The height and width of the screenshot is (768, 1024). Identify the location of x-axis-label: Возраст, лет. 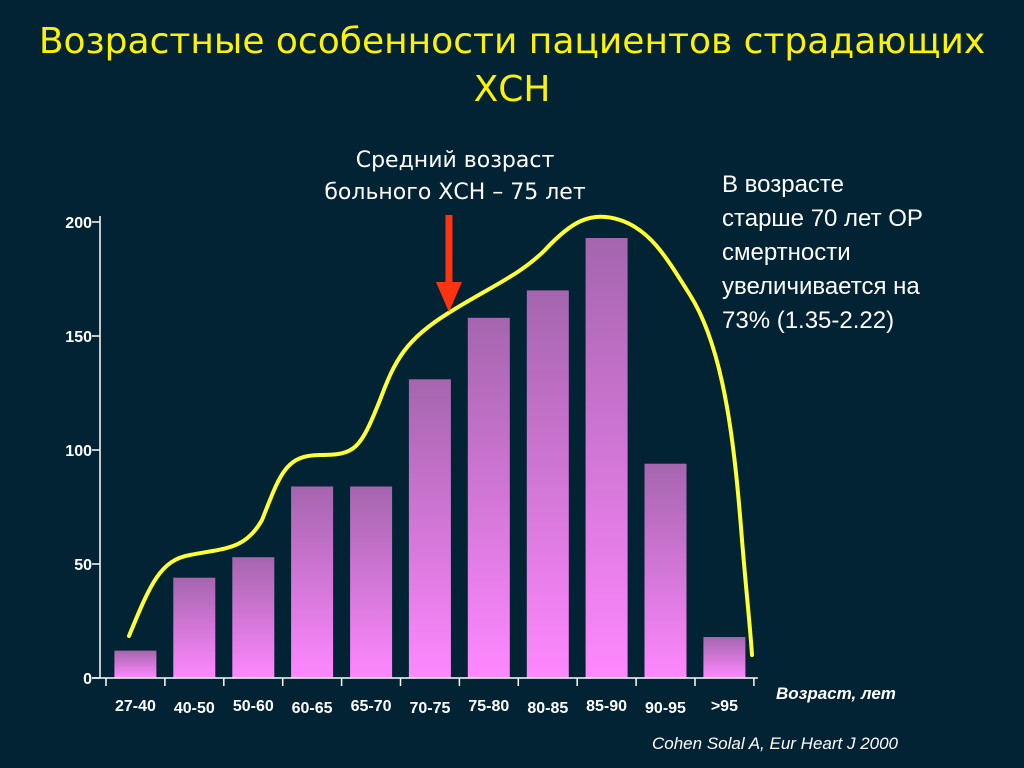
(836, 693).